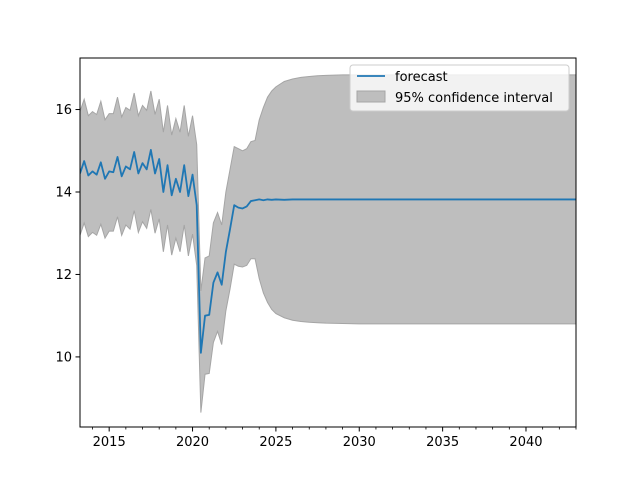  What do you see at coordinates (421, 77) in the screenshot?
I see `legend-forecast-label: forecast` at bounding box center [421, 77].